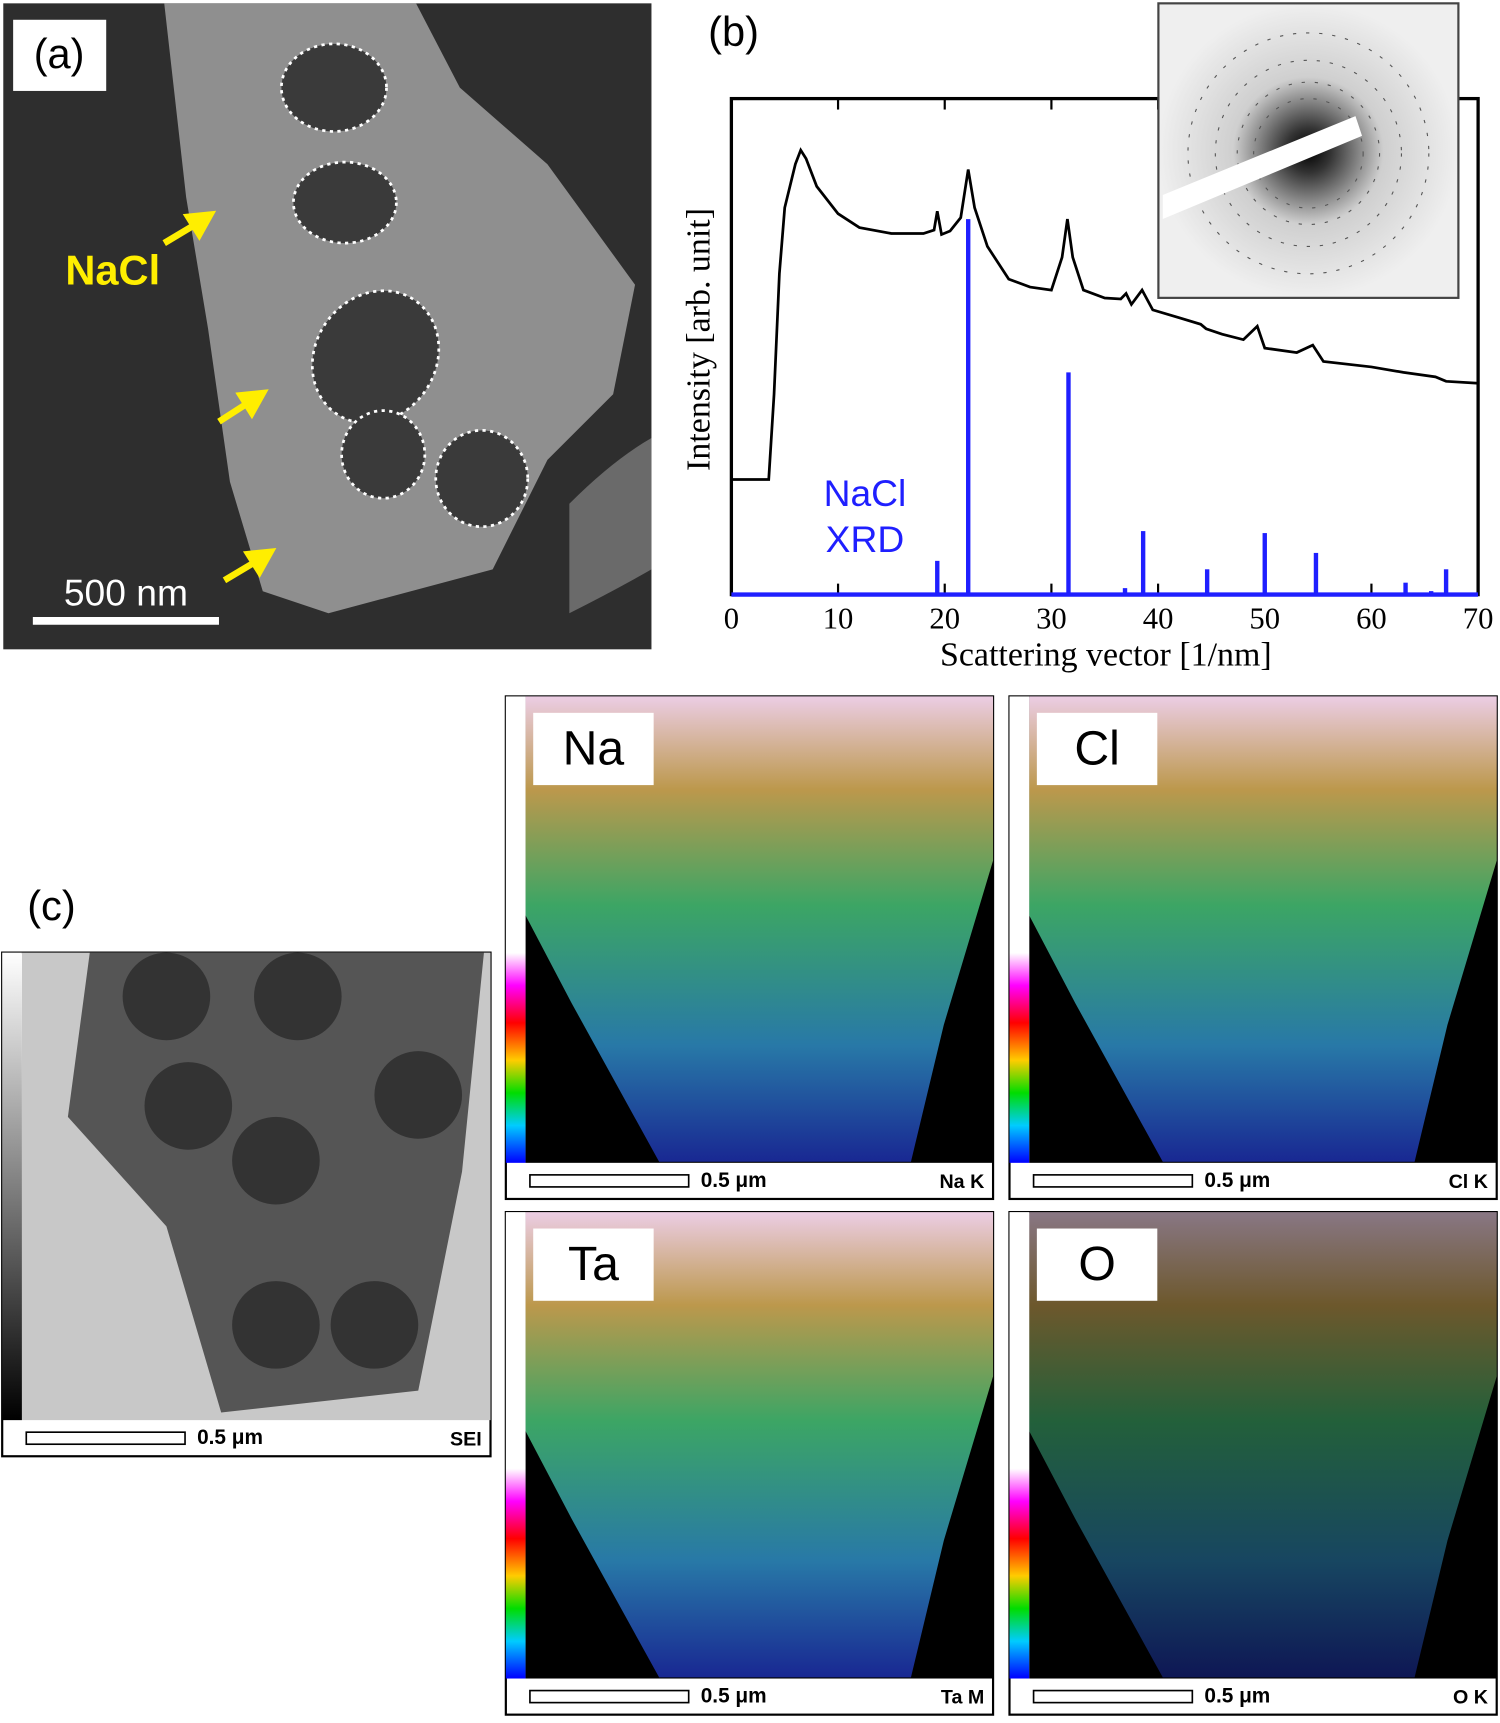 The image size is (1500, 1723). What do you see at coordinates (1051, 619) in the screenshot?
I see `x-tick-label: 30` at bounding box center [1051, 619].